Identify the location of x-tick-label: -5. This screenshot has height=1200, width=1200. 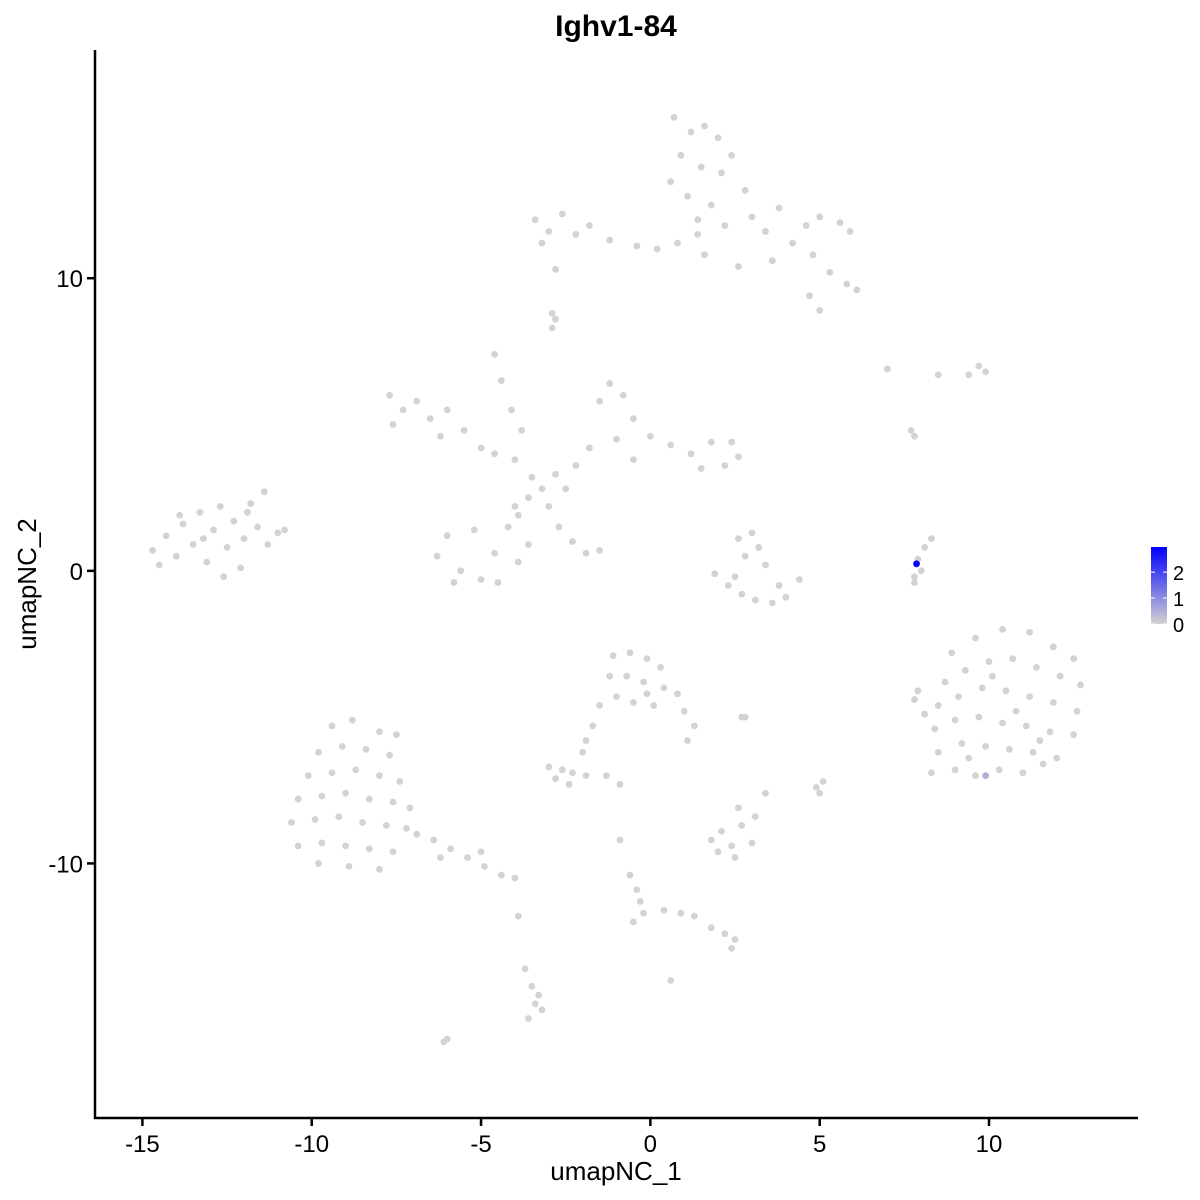
(480, 1144).